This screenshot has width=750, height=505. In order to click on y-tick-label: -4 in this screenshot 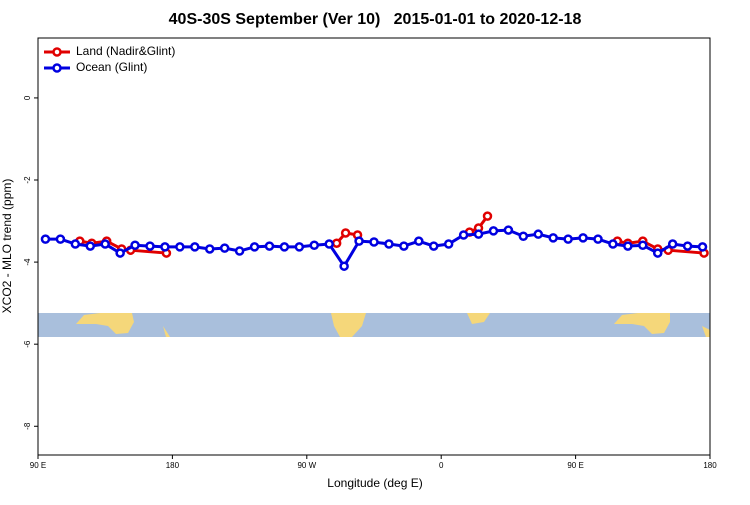, I will do `click(27, 262)`.